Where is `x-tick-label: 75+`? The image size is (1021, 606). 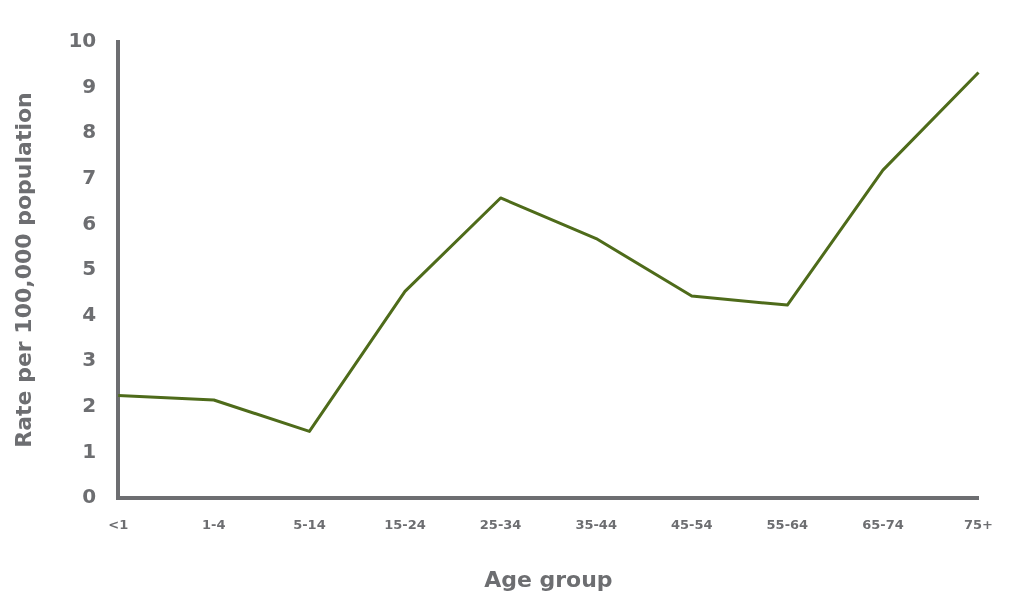
x-tick-label: 75+ is located at coordinates (978, 525).